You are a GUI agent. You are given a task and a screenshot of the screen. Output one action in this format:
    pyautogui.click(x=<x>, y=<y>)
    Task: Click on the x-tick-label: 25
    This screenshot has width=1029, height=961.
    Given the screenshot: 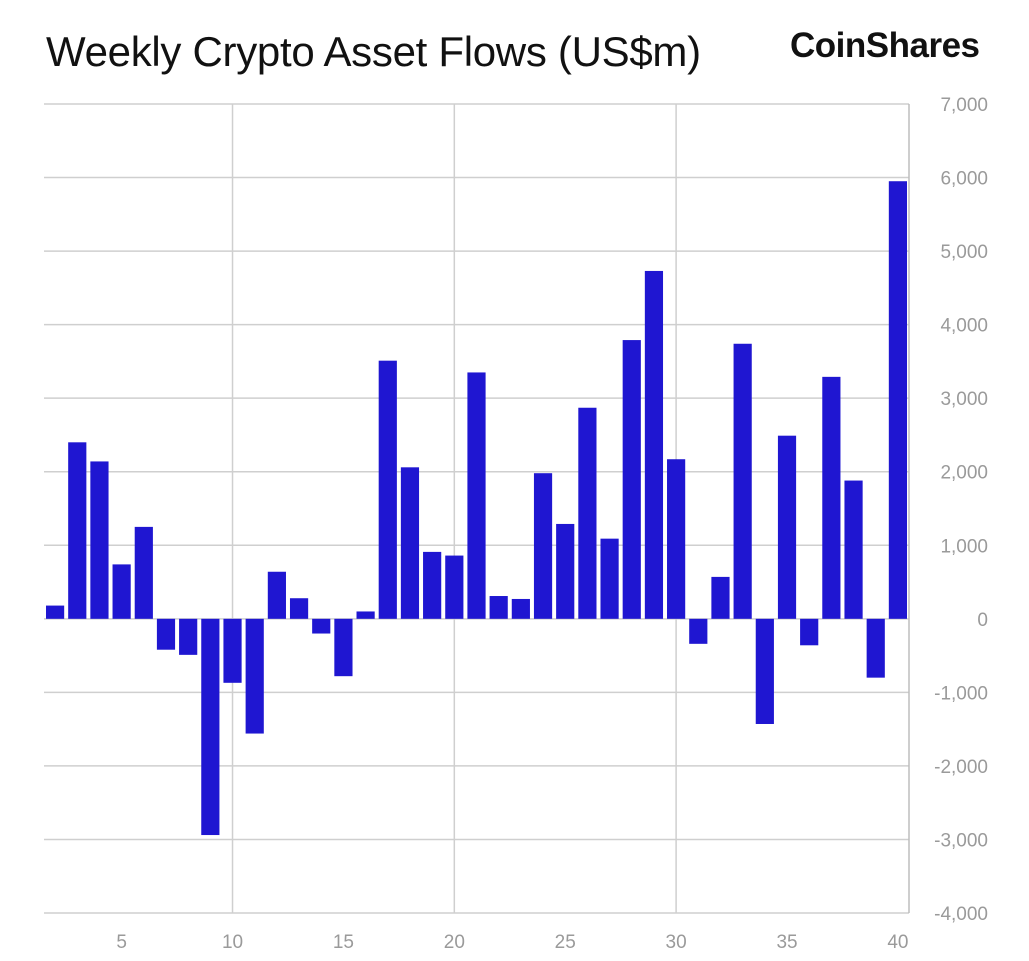 What is the action you would take?
    pyautogui.click(x=565, y=942)
    